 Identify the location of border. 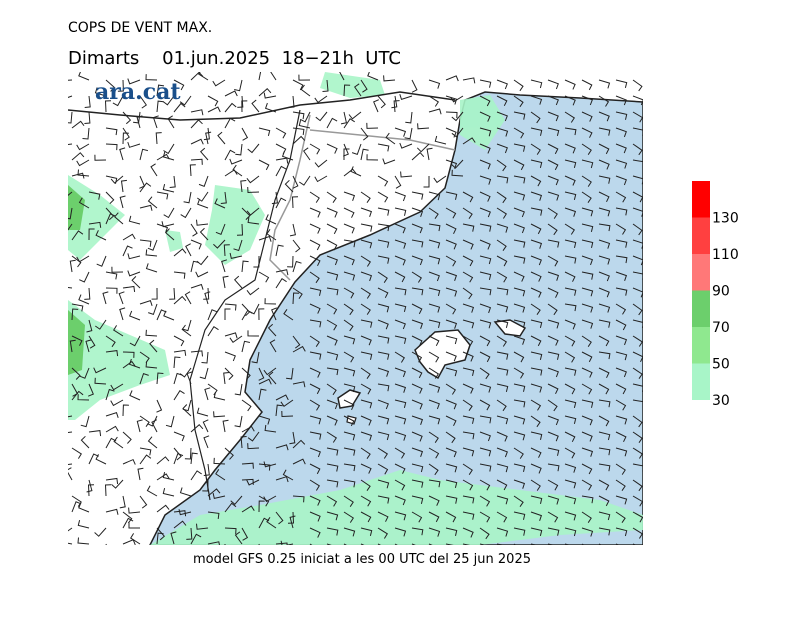
(262, 106).